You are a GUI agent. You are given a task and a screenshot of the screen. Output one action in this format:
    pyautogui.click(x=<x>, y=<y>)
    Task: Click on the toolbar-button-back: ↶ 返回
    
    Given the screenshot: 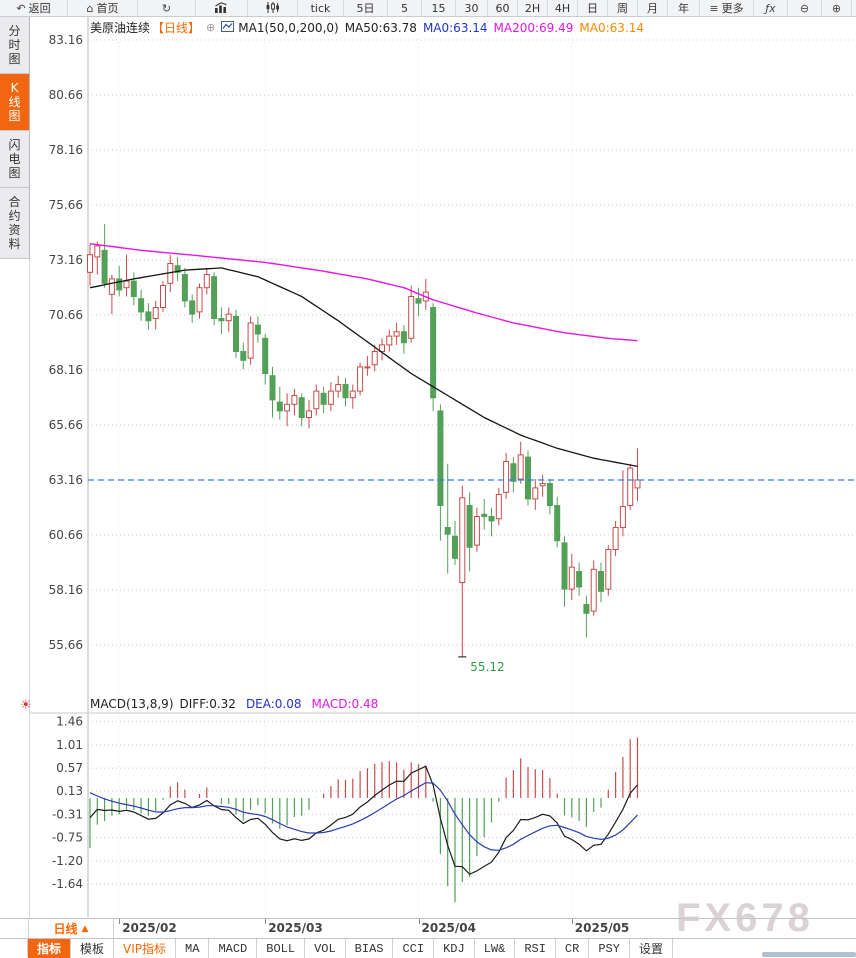 What is the action you would take?
    pyautogui.click(x=34, y=8)
    